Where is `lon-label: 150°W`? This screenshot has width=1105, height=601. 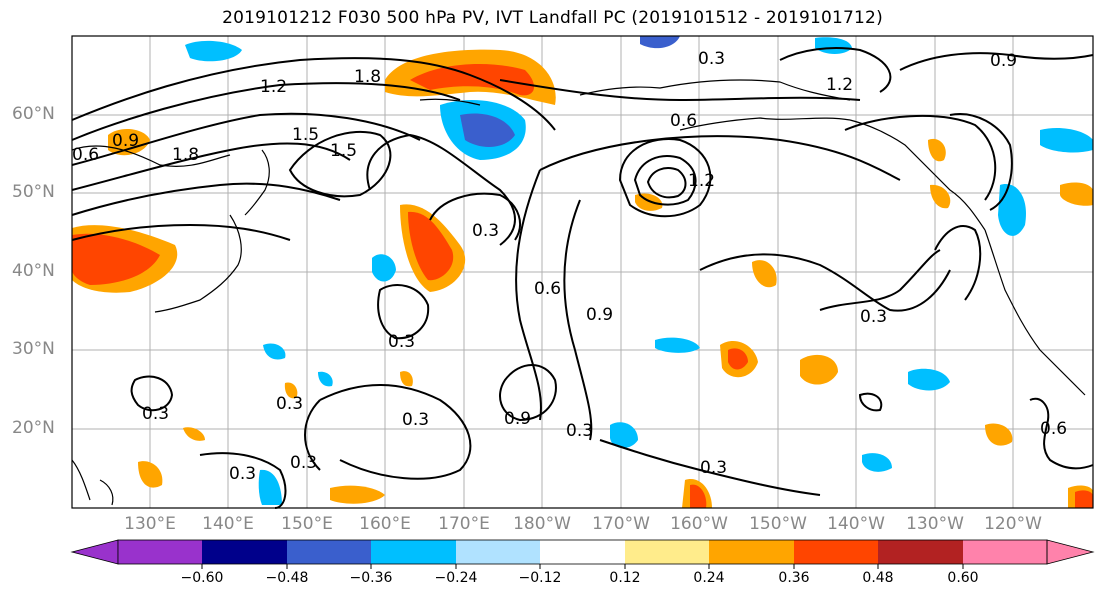
lon-label: 150°W is located at coordinates (778, 524).